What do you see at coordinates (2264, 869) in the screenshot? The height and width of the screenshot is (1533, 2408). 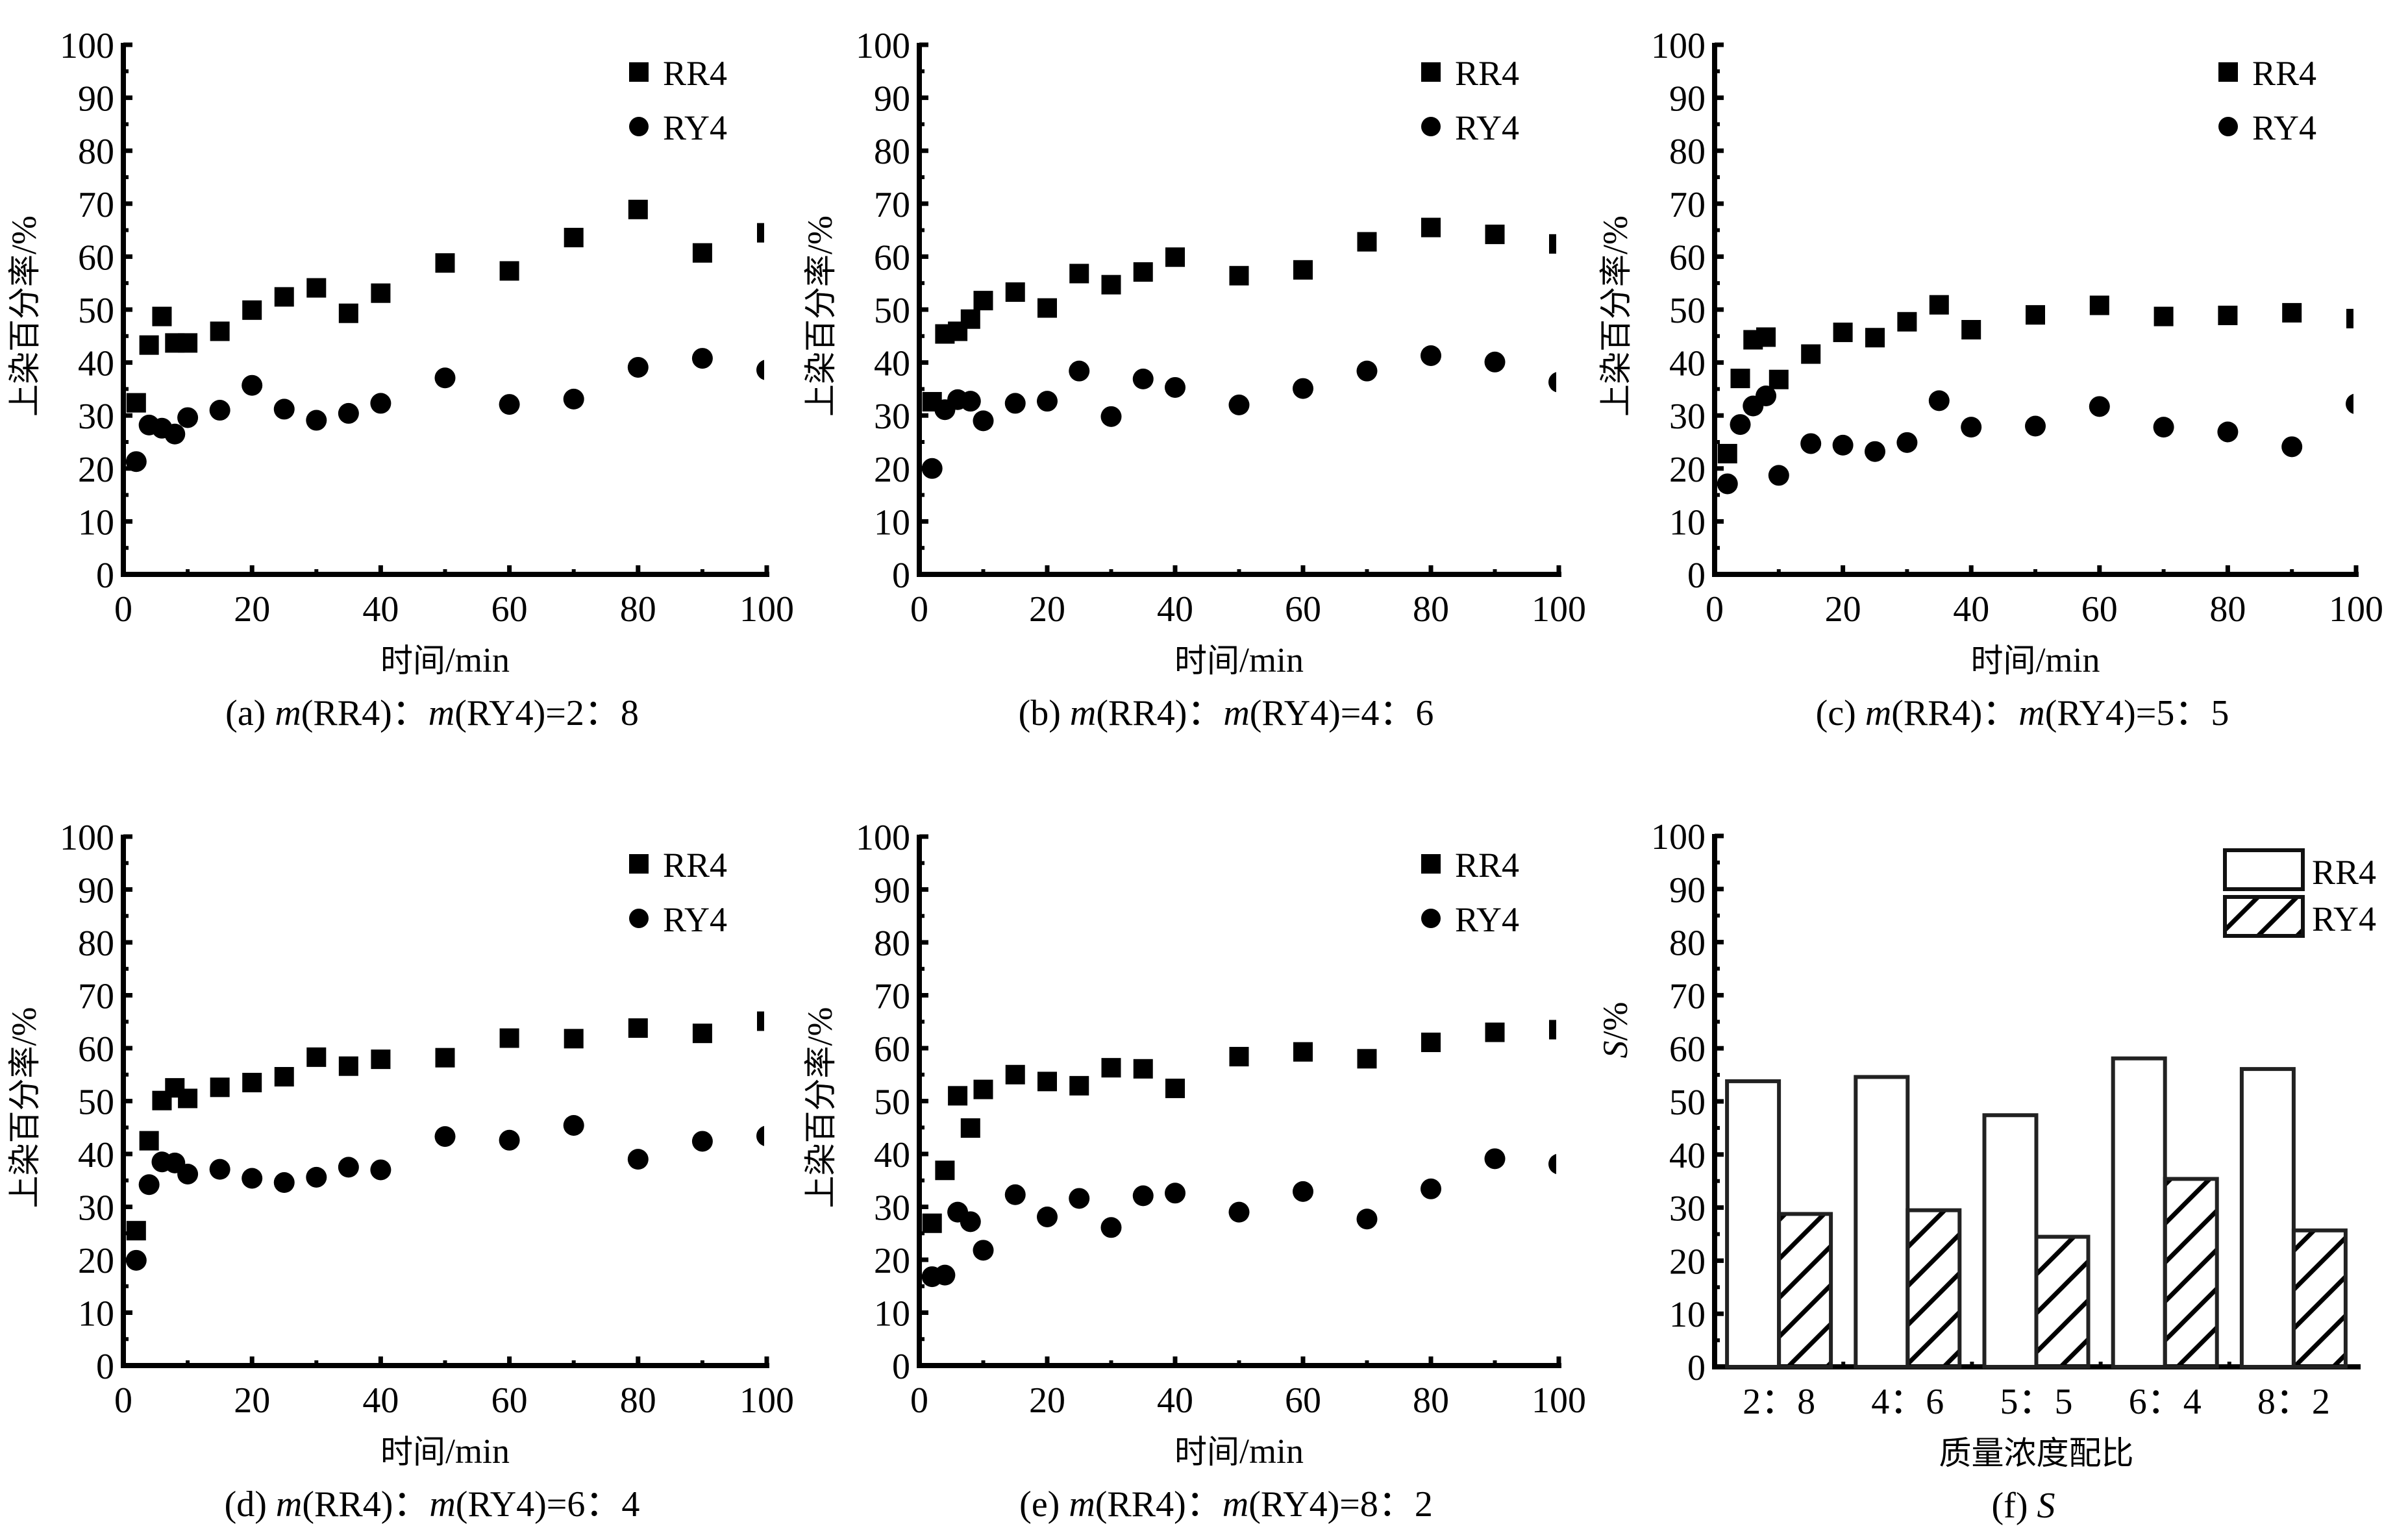 I see `legend-open-box-icon` at bounding box center [2264, 869].